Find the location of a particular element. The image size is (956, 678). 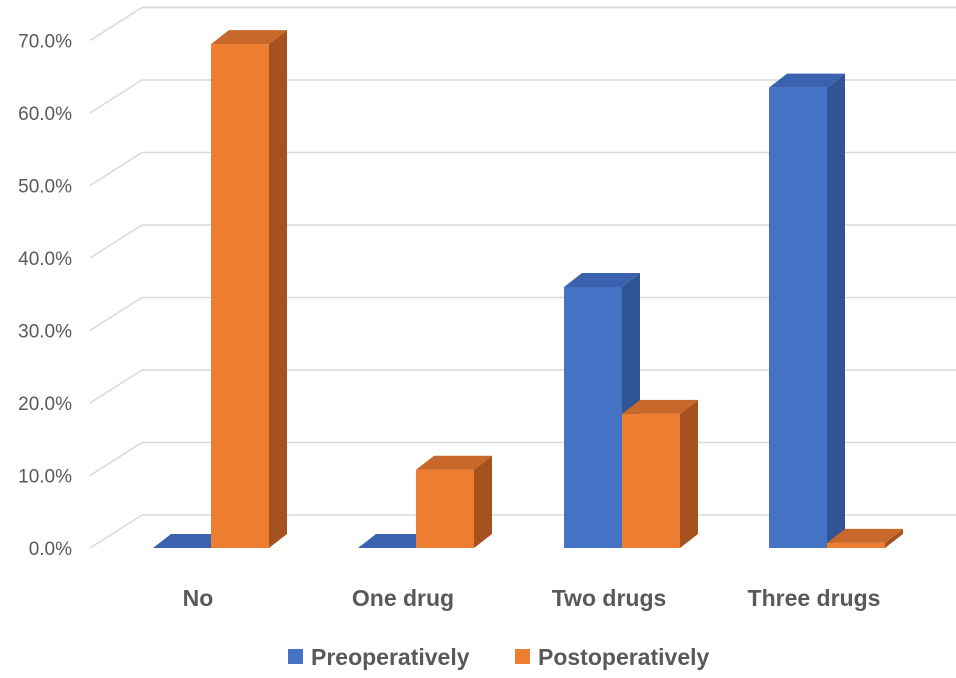

y-tick-label: 20.0% is located at coordinates (45, 404).